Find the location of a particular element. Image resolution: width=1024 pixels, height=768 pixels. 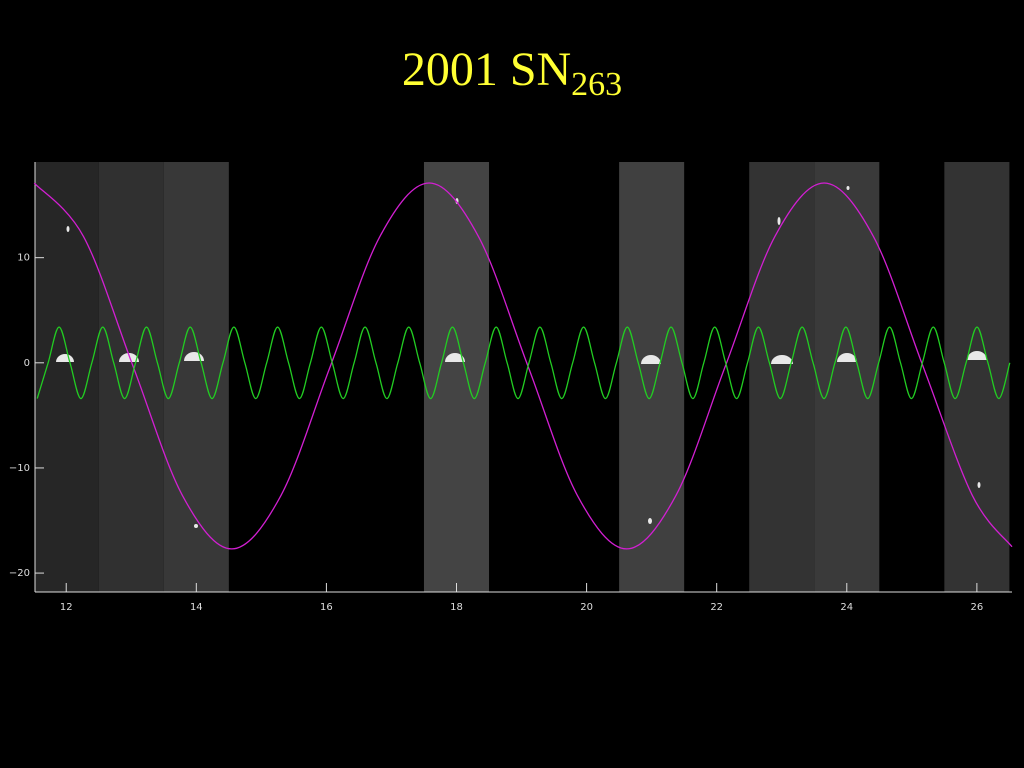

y-tick-label: −20 is located at coordinates (19, 573).